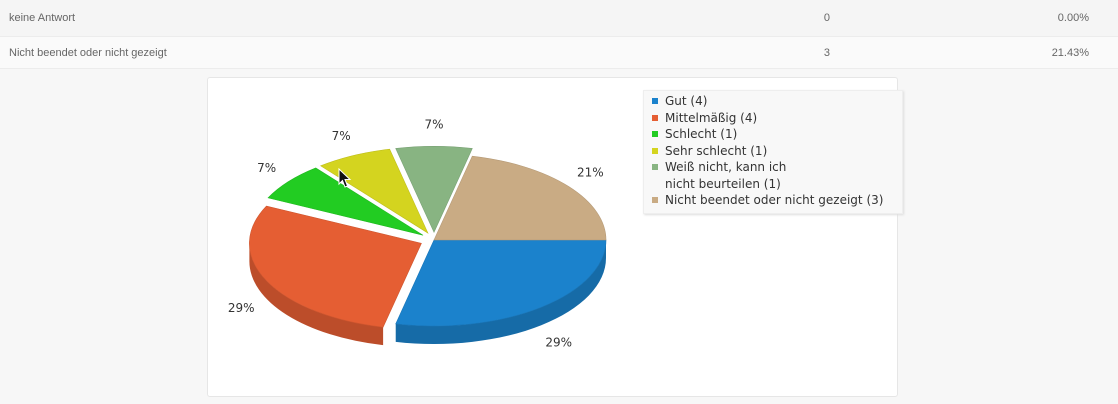 Image resolution: width=1118 pixels, height=404 pixels. Describe the element at coordinates (559, 18) in the screenshot. I see `table-row: keine Antwort 0 0.00%` at that location.